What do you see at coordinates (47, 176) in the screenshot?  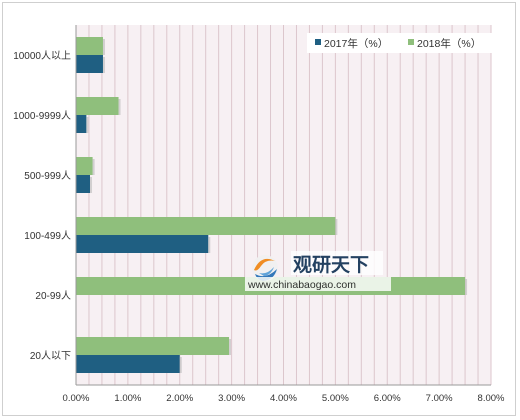 I see `category-label: 500-999人` at bounding box center [47, 176].